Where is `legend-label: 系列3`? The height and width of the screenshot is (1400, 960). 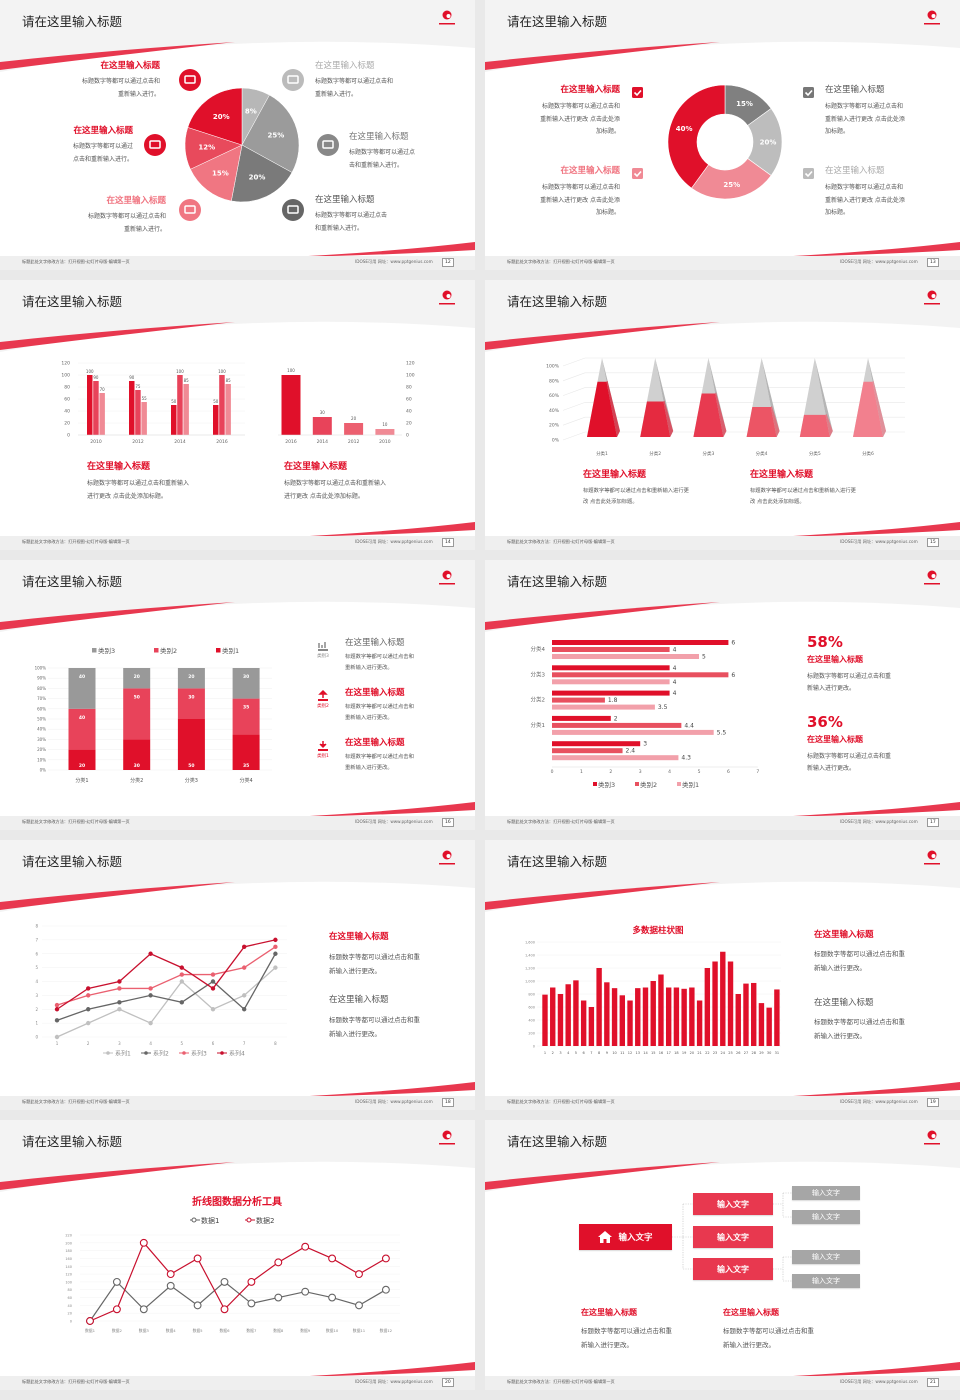
legend-label: 系列3 is located at coordinates (199, 1054).